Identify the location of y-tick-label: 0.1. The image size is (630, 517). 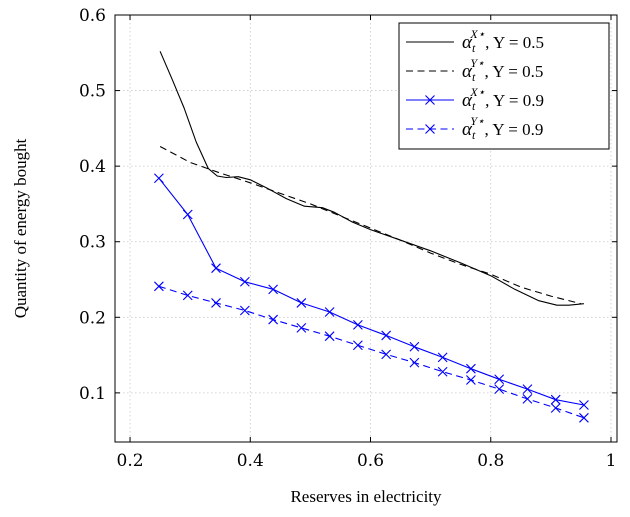
(92, 394).